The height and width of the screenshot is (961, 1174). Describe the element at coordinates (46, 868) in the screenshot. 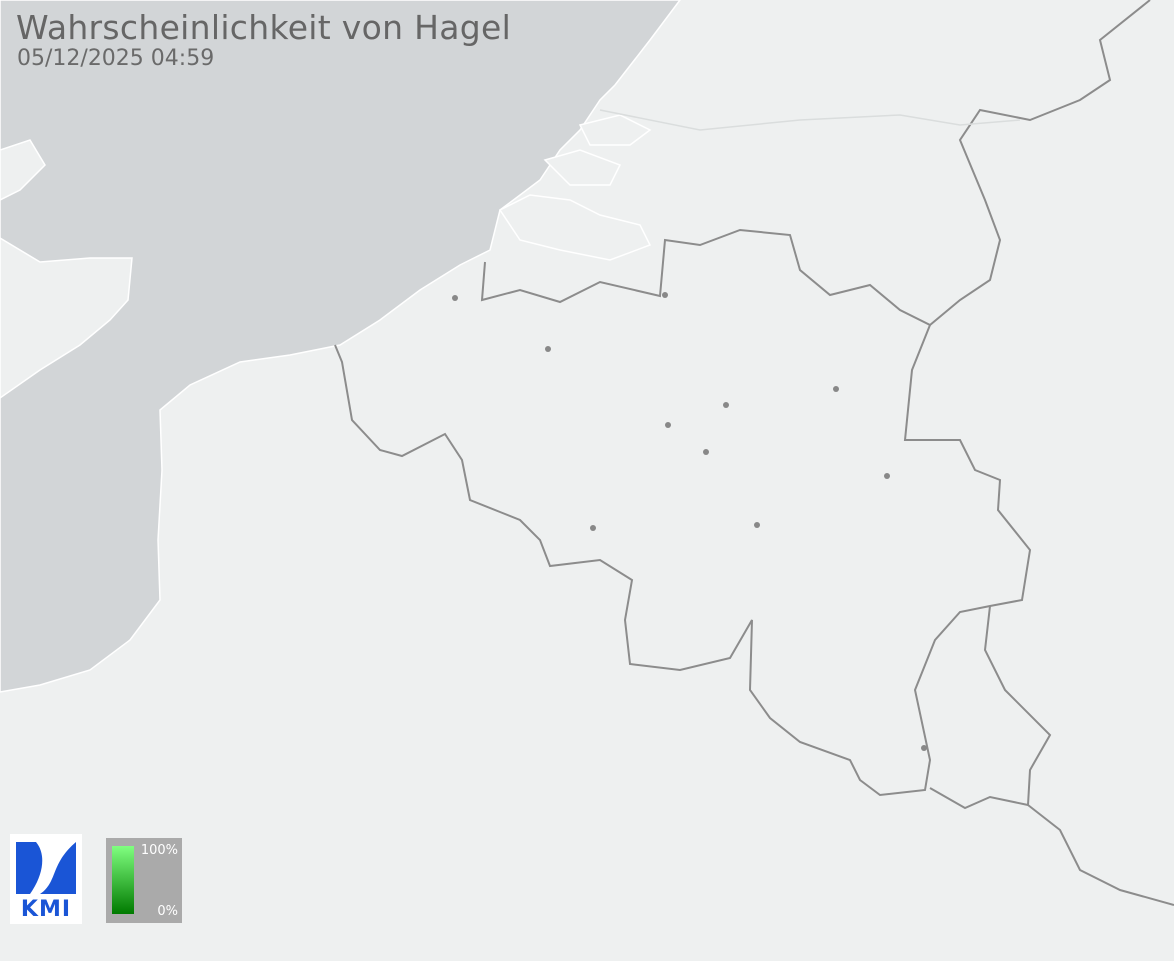

I see `kmi-logo-icon` at that location.